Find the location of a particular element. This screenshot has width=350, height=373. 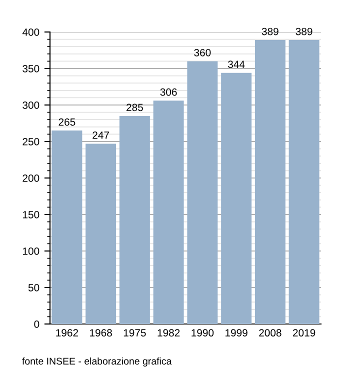

y-tick-label: 400 is located at coordinates (31, 32).